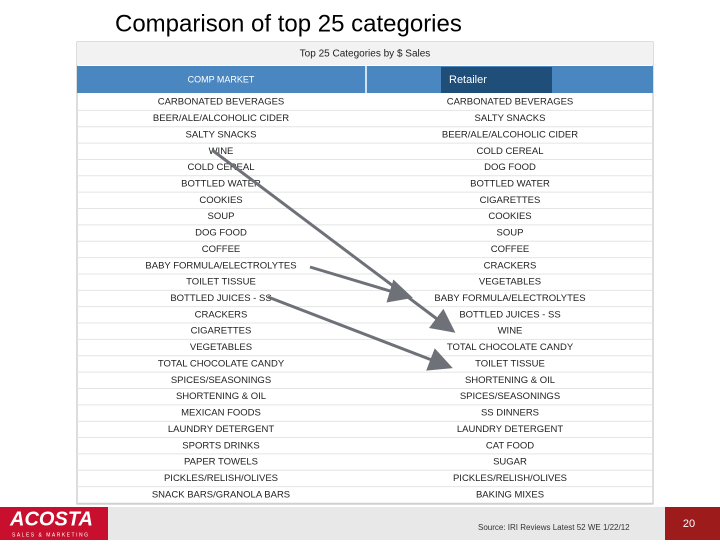 The image size is (720, 545). What do you see at coordinates (221, 462) in the screenshot?
I see `table-cell: PAPER TOWELS` at bounding box center [221, 462].